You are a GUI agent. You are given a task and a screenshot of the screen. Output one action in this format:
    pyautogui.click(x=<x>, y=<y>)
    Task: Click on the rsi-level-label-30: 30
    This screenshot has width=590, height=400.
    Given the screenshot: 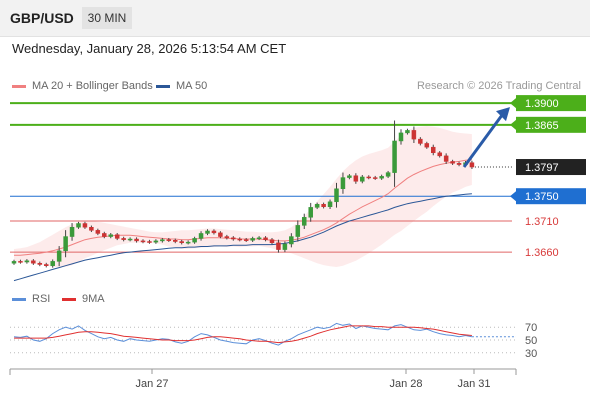 What is the action you would take?
    pyautogui.click(x=531, y=354)
    